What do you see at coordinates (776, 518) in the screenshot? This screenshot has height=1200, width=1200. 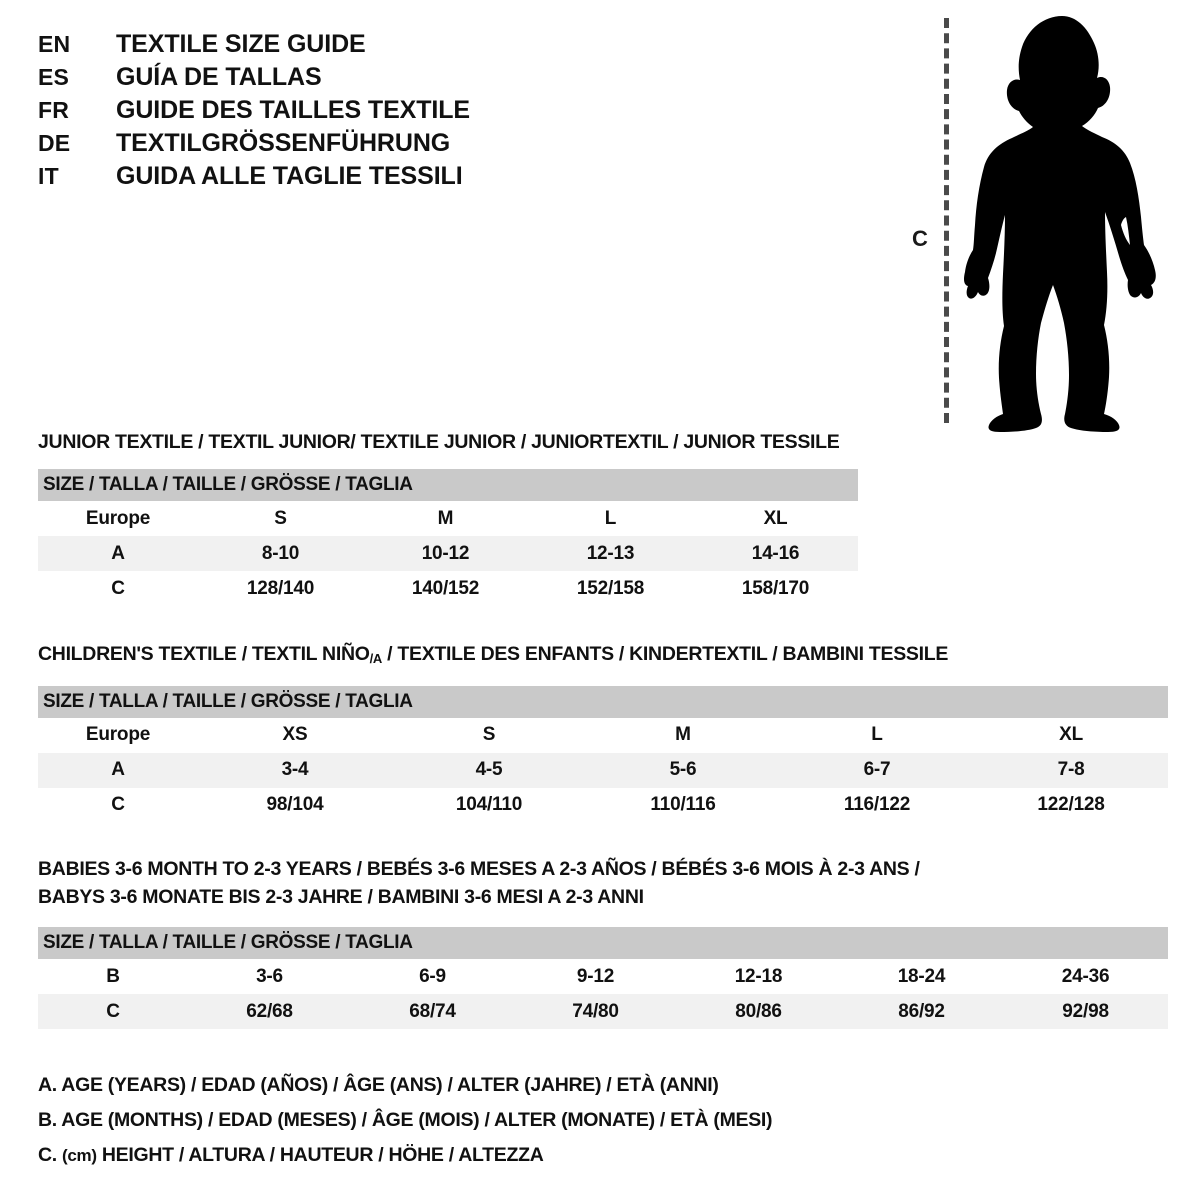 I see `junior-cell-size-4: XL` at bounding box center [776, 518].